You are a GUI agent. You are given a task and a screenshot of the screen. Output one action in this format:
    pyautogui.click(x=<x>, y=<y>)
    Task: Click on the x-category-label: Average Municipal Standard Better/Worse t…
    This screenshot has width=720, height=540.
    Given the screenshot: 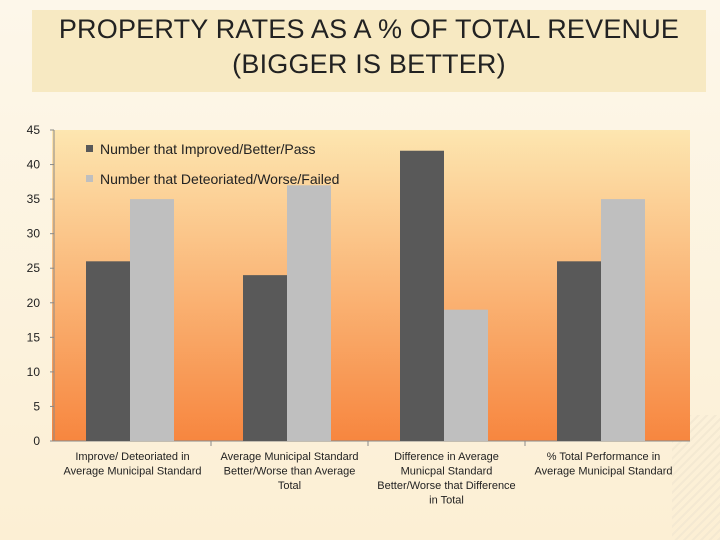 What is the action you would take?
    pyautogui.click(x=290, y=471)
    